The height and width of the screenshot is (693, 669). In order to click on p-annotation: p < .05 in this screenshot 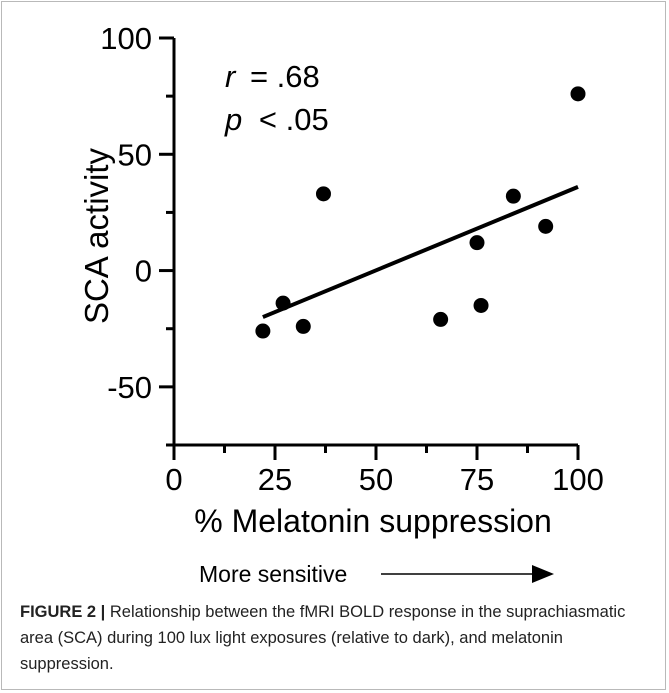, I will do `click(276, 119)`.